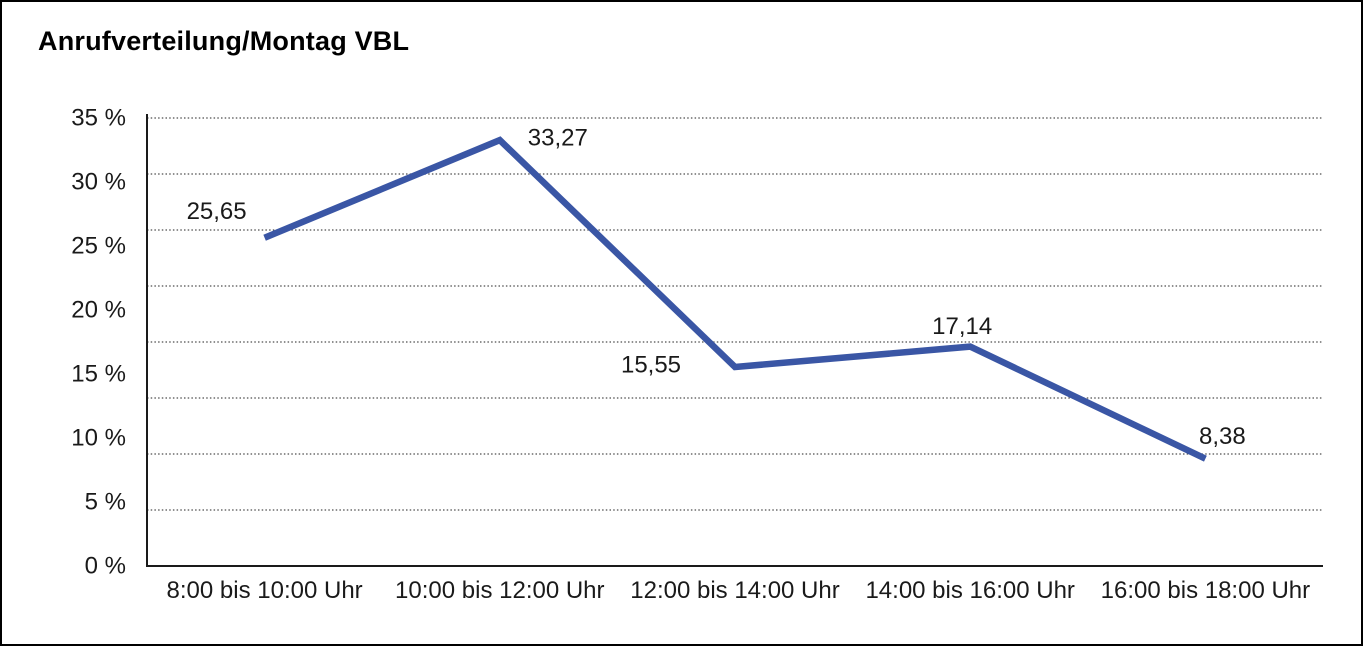 This screenshot has width=1363, height=646. I want to click on x-axis-tick-label: 14:00 bis 16:00 Uhr, so click(969, 590).